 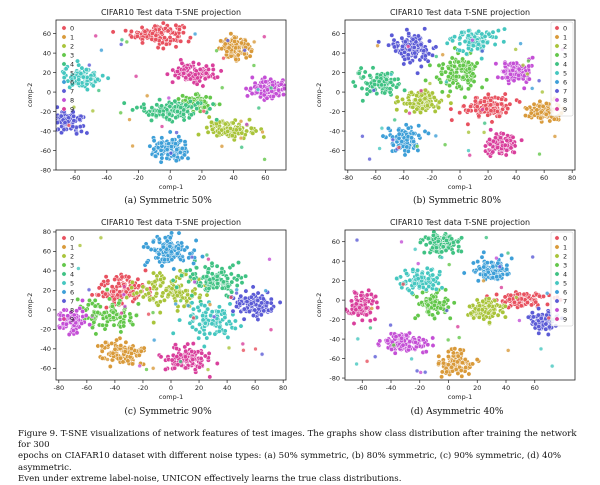 I want to click on x-tick-label: 0, so click(x=170, y=178).